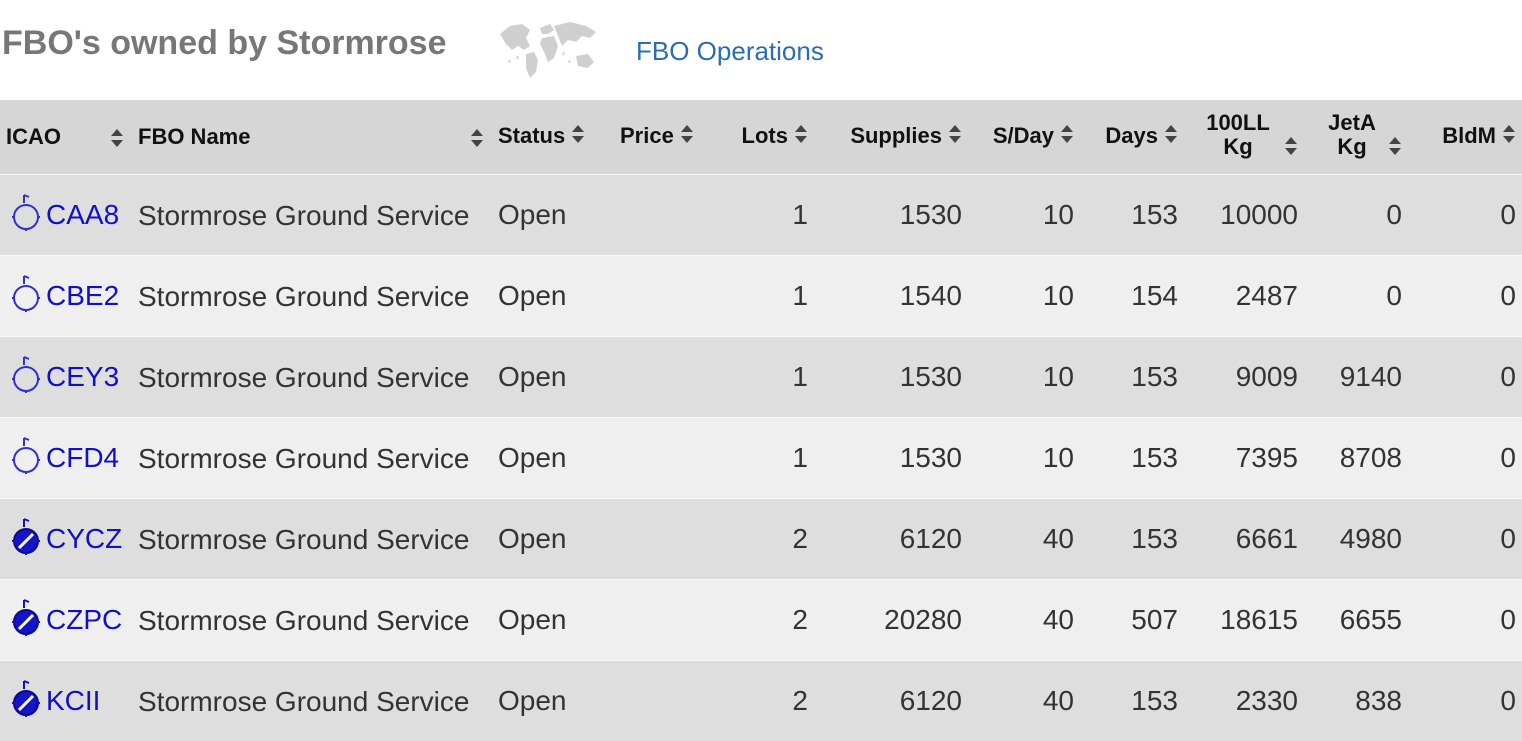  What do you see at coordinates (664, 137) in the screenshot?
I see `col-header-price: Price` at bounding box center [664, 137].